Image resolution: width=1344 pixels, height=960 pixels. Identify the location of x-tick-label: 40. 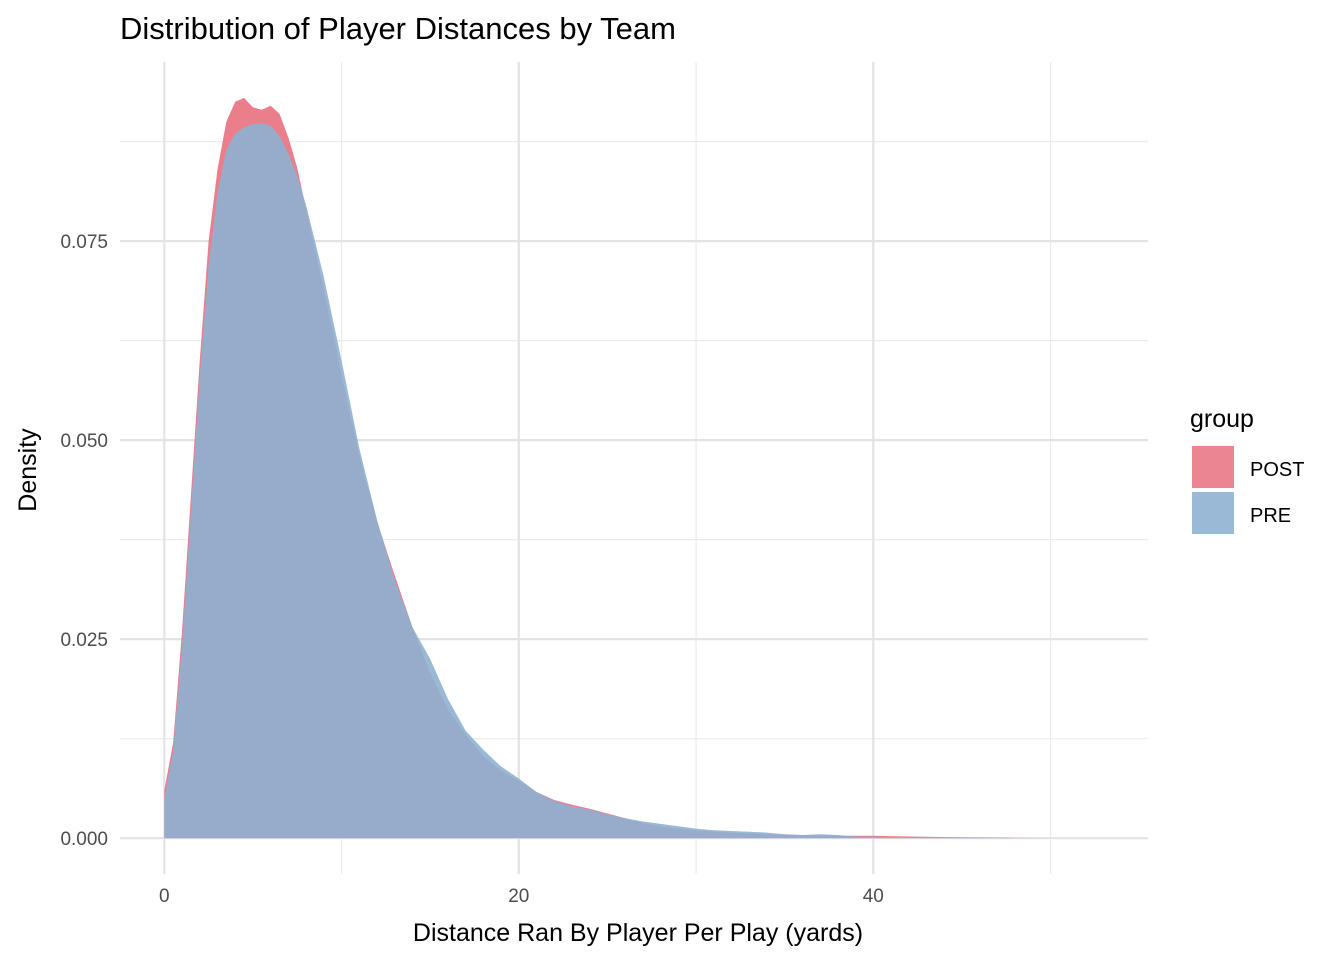
(873, 896).